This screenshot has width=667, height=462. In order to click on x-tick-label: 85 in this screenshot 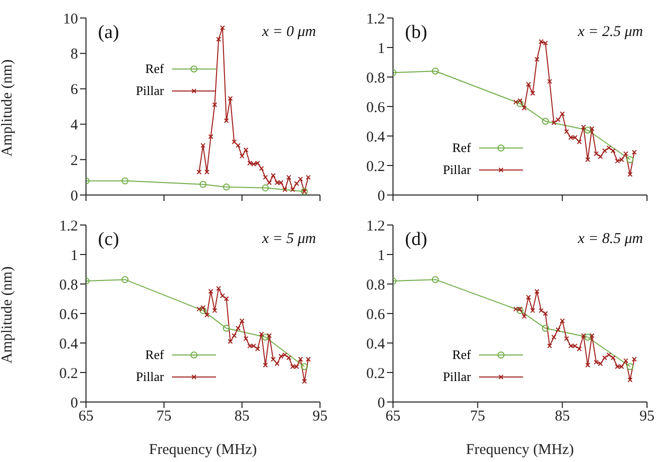, I will do `click(562, 416)`.